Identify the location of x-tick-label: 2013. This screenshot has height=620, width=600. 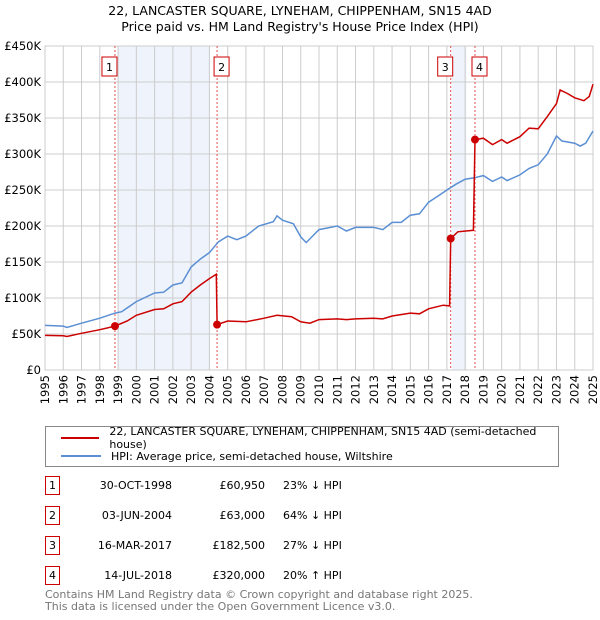
(374, 389).